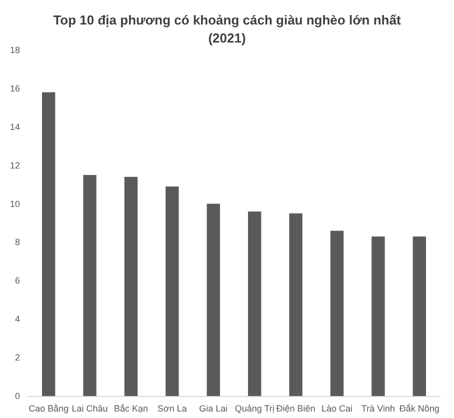 The height and width of the screenshot is (418, 454). I want to click on y-tick-label: 12, so click(15, 165).